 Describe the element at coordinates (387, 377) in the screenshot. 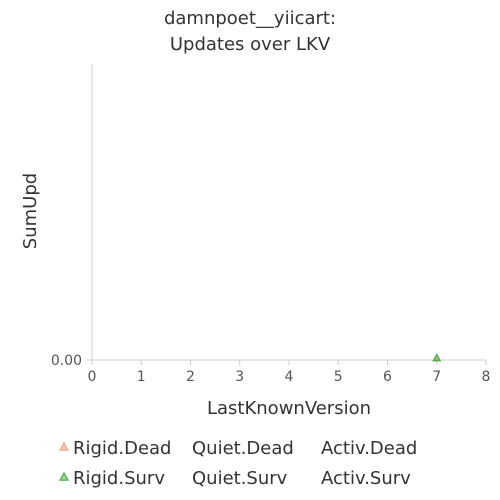

I see `x-tick-label: 6` at that location.